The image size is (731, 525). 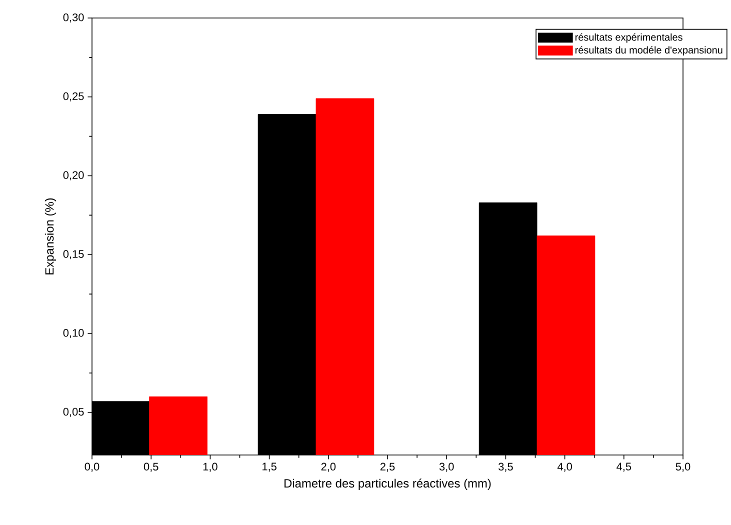 I want to click on y-tick-label: 0,20, so click(x=73, y=175).